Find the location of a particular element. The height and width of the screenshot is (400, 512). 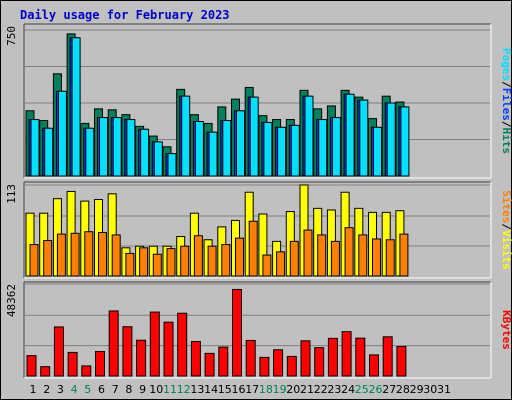

x-tick-label-day-31: 31 is located at coordinates (444, 389).